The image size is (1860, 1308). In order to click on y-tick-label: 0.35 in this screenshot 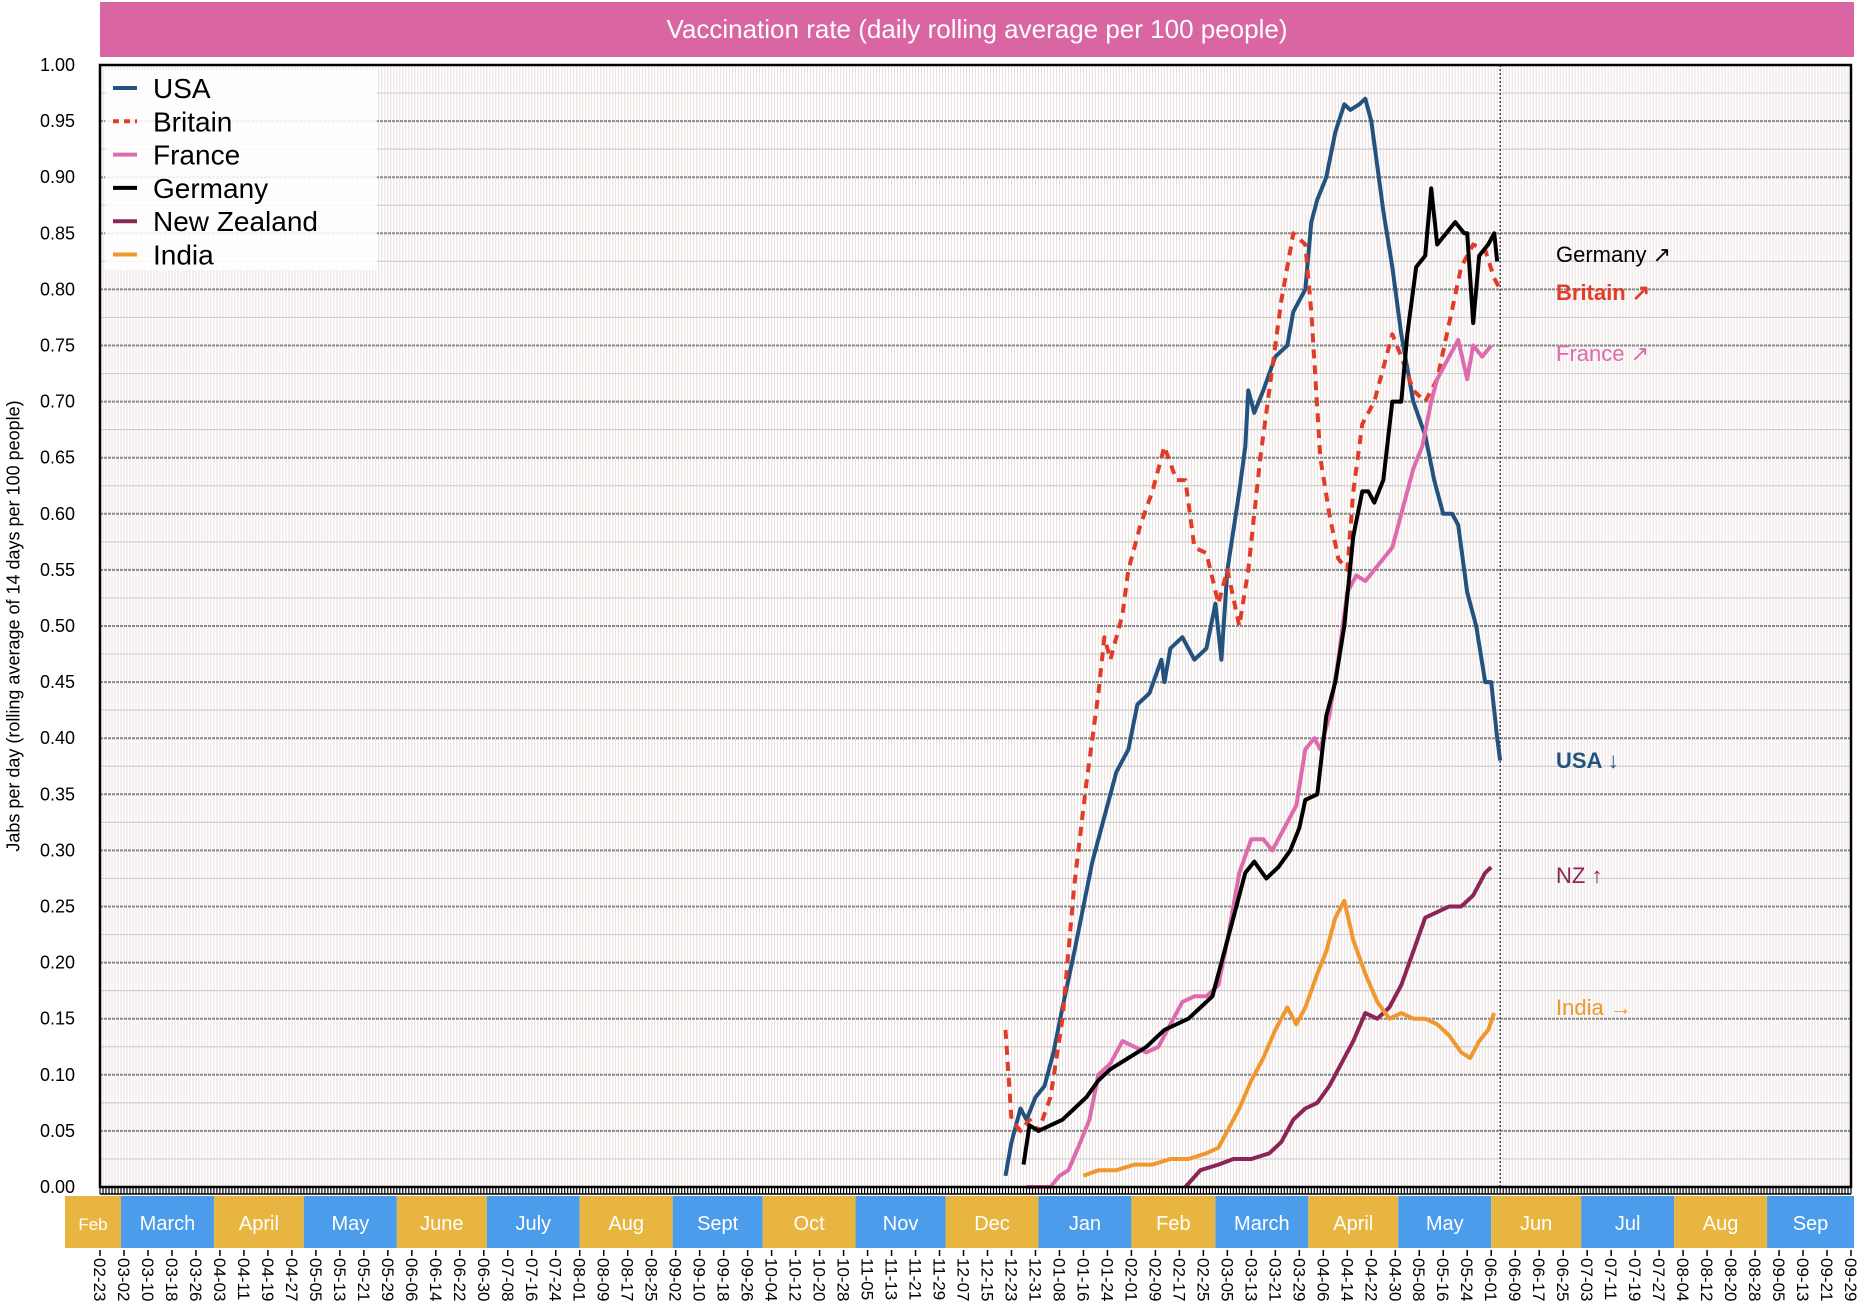, I will do `click(57, 794)`.